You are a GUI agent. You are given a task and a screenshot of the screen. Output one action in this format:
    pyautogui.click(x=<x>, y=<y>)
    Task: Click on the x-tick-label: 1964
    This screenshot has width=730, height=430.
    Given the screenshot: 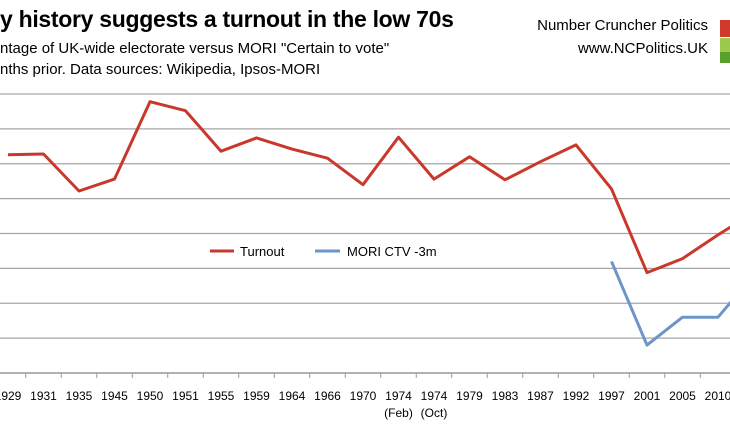 What is the action you would take?
    pyautogui.click(x=292, y=396)
    